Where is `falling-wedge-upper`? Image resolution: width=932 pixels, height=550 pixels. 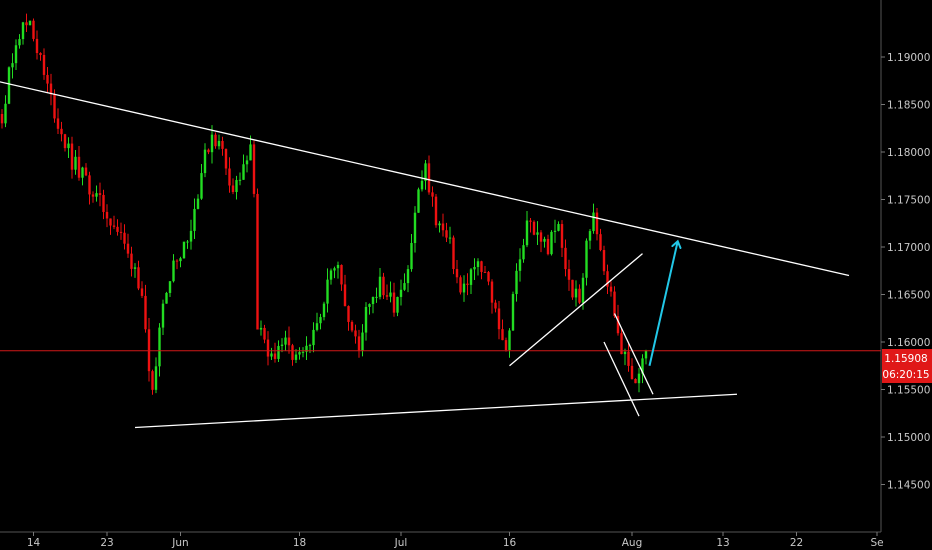
falling-wedge-upper is located at coordinates (633, 354).